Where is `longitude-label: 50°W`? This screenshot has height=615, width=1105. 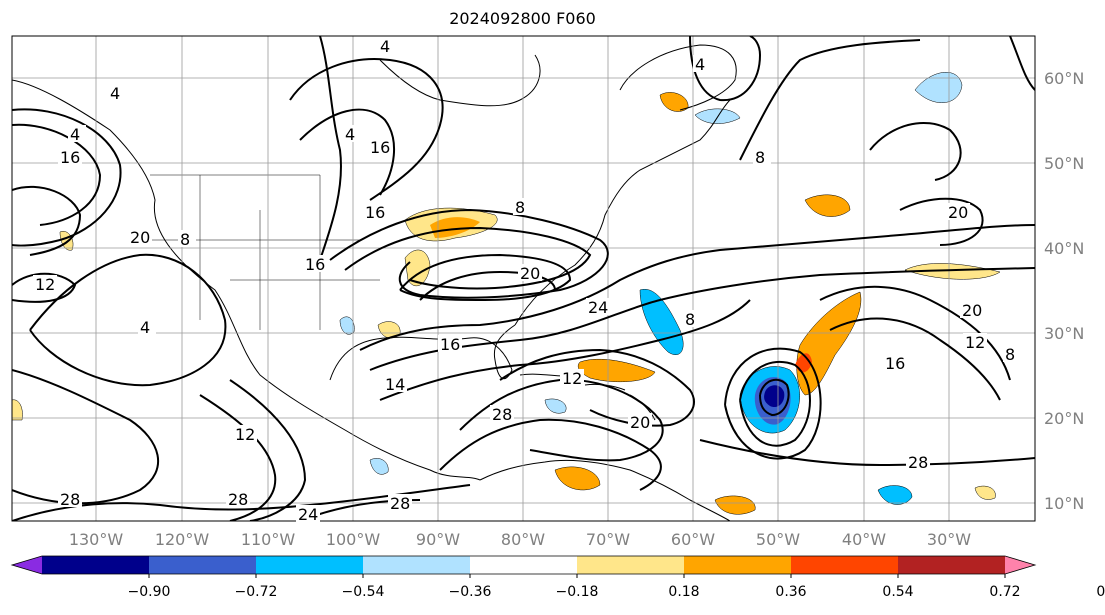
longitude-label: 50°W is located at coordinates (778, 539).